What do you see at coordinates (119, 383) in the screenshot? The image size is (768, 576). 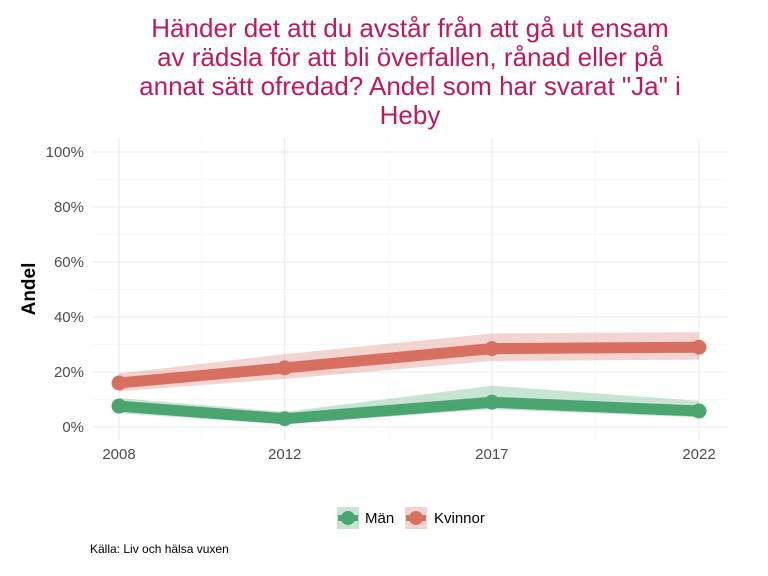 I see `point-kvinnor-2008` at bounding box center [119, 383].